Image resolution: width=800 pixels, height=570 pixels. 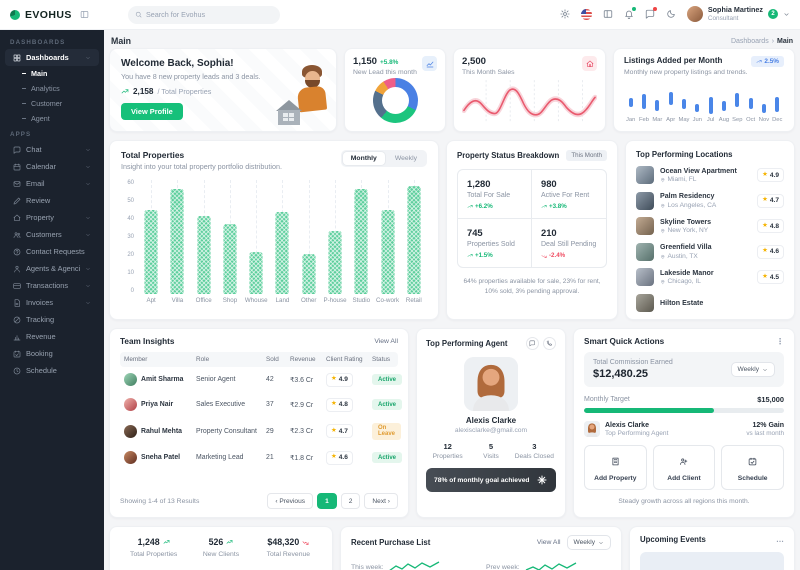 What do you see at coordinates (687, 272) in the screenshot?
I see `location-name: Lakeside Manor` at bounding box center [687, 272].